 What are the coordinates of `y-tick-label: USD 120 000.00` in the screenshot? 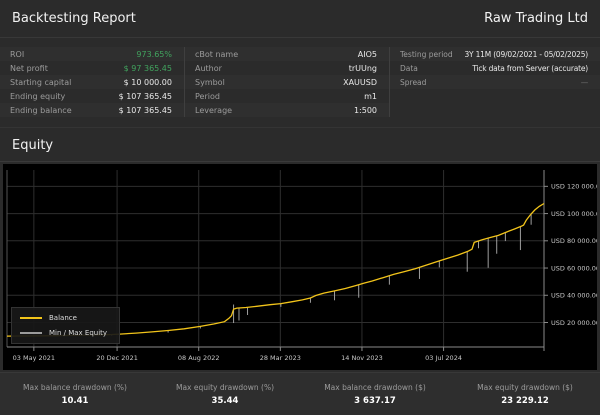 It's located at (574, 187).